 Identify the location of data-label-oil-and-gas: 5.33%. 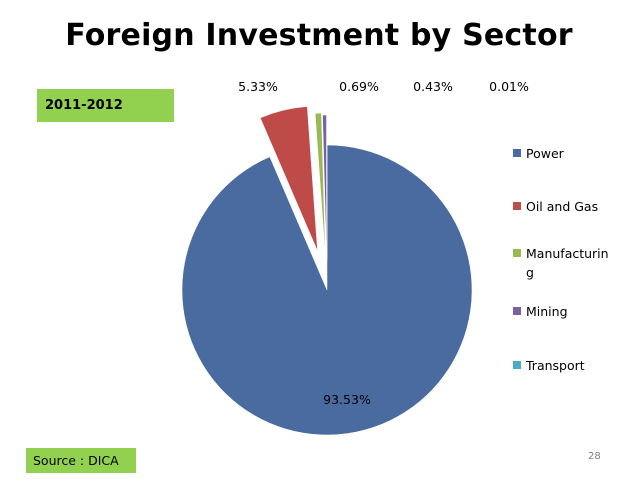
(258, 86).